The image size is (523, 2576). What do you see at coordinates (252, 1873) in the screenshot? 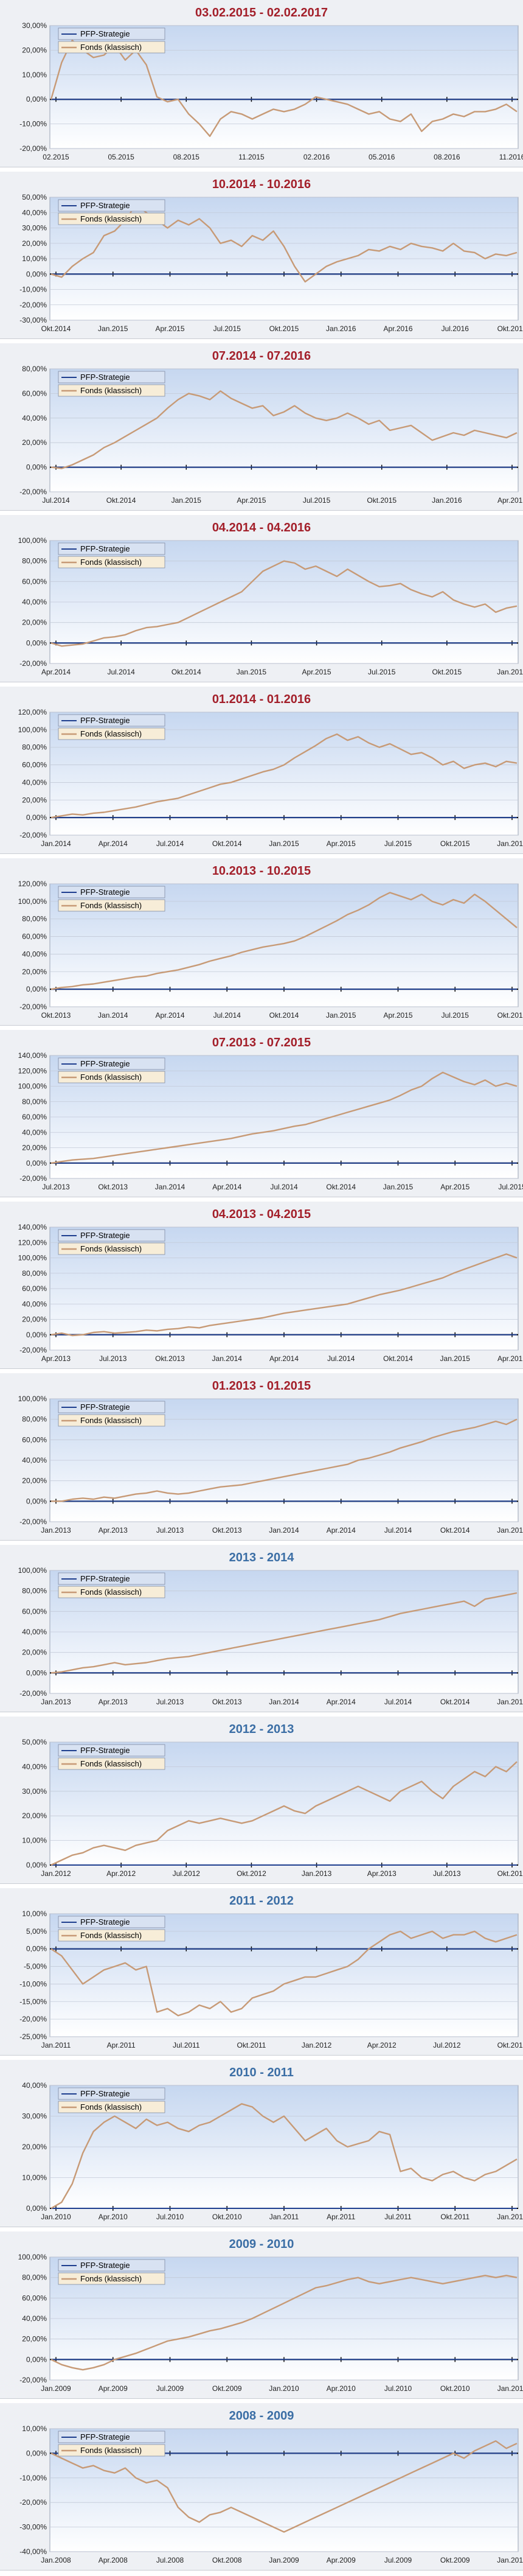
I see `x-tick-label: Okt.2012` at bounding box center [252, 1873].